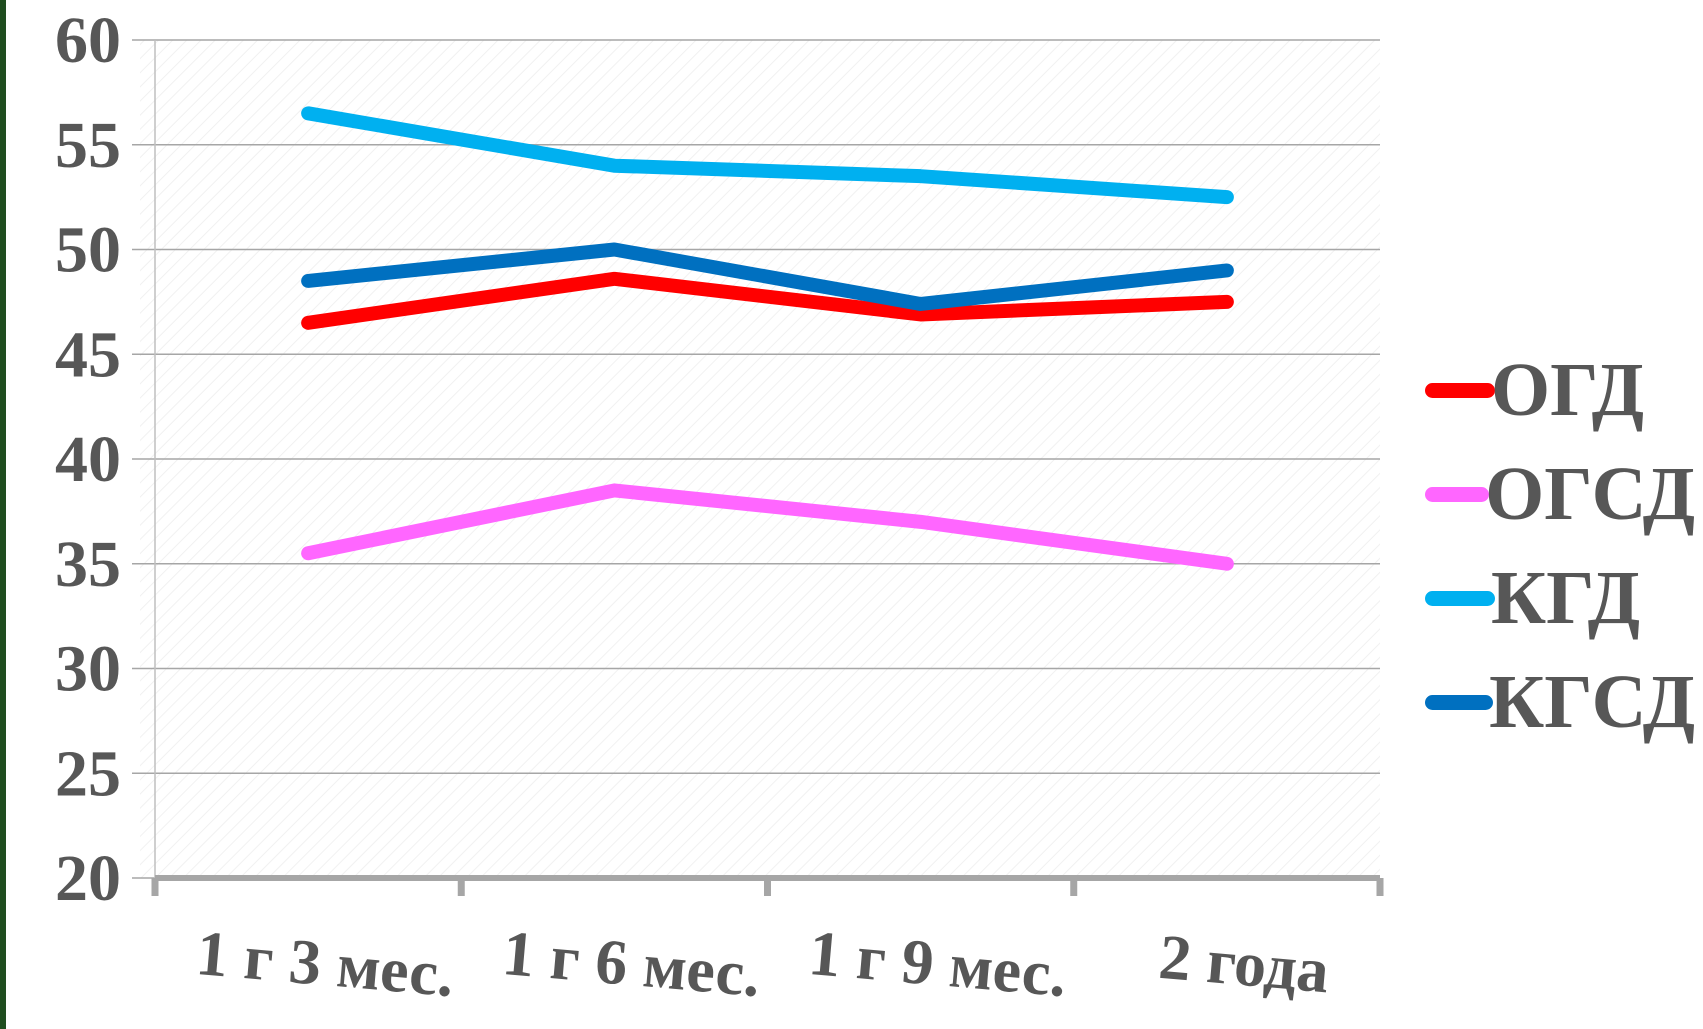 Image resolution: width=1703 pixels, height=1029 pixels. Describe the element at coordinates (1244, 964) in the screenshot. I see `x-tick-label: 2 года` at that location.